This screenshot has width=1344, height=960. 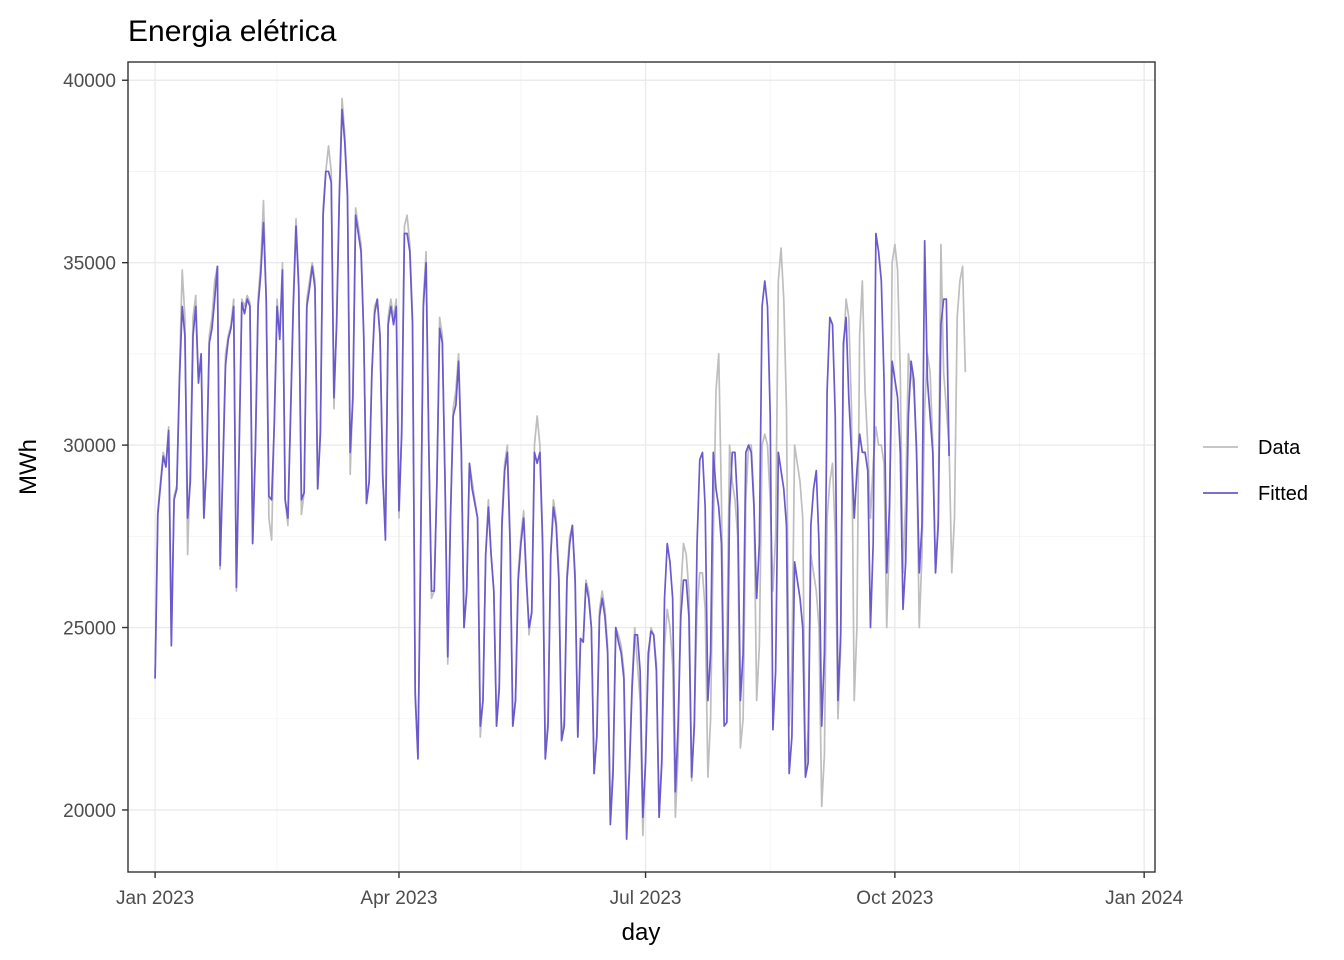 What do you see at coordinates (1144, 898) in the screenshot?
I see `x-tick-label: Jan 2024` at bounding box center [1144, 898].